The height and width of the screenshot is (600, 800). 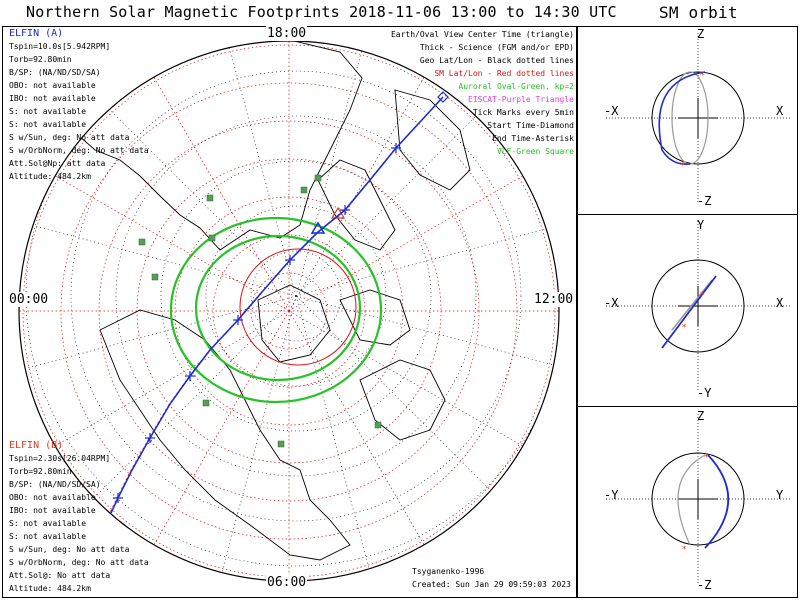 I want to click on elfin-b-line: Altitude: 484.2km, so click(x=50, y=588).